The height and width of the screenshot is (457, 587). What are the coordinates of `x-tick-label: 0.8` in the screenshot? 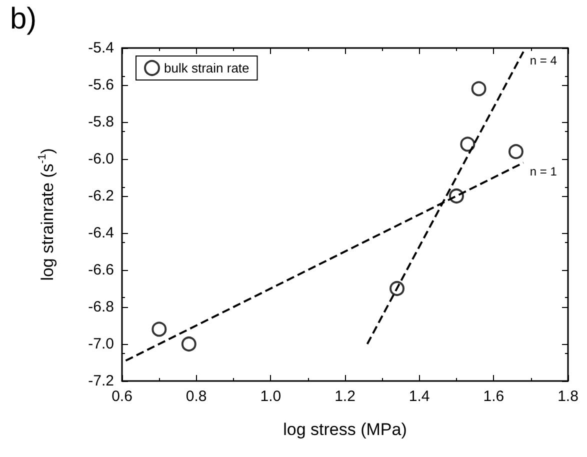 It's located at (196, 396).